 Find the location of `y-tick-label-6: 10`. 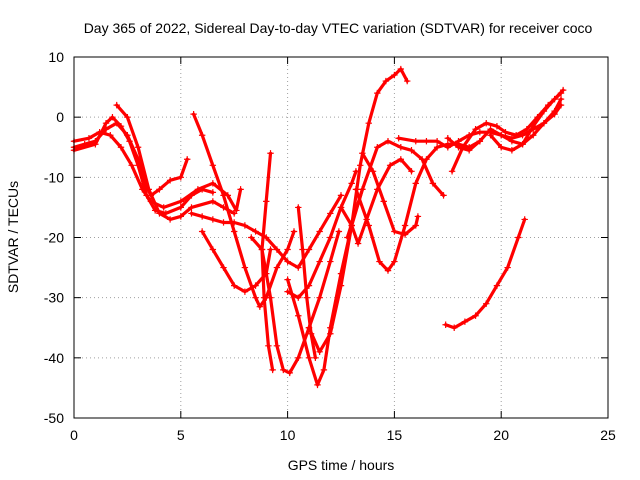

y-tick-label-6: 10 is located at coordinates (56, 57).